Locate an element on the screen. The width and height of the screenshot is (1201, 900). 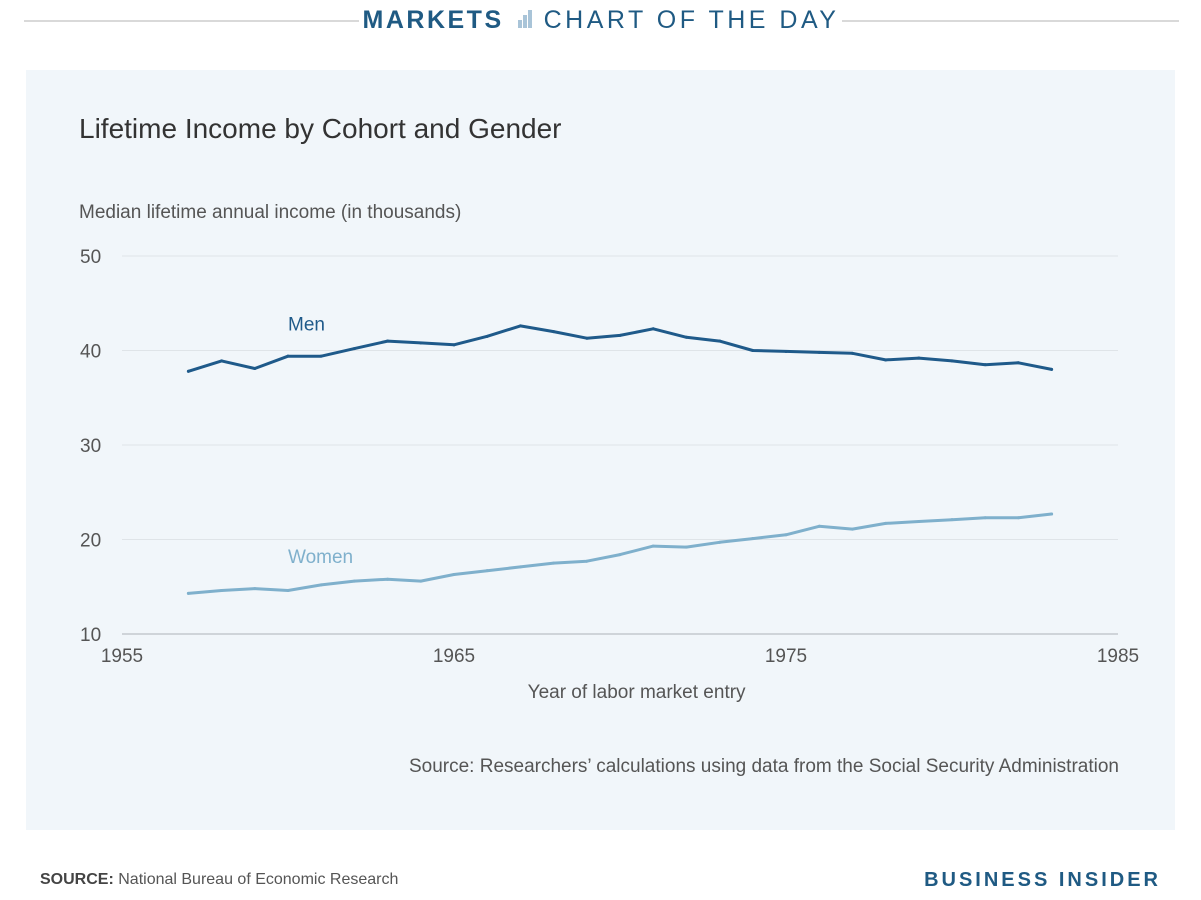
header-text: MARKETS CHART OF THE DAY is located at coordinates (601, 20).